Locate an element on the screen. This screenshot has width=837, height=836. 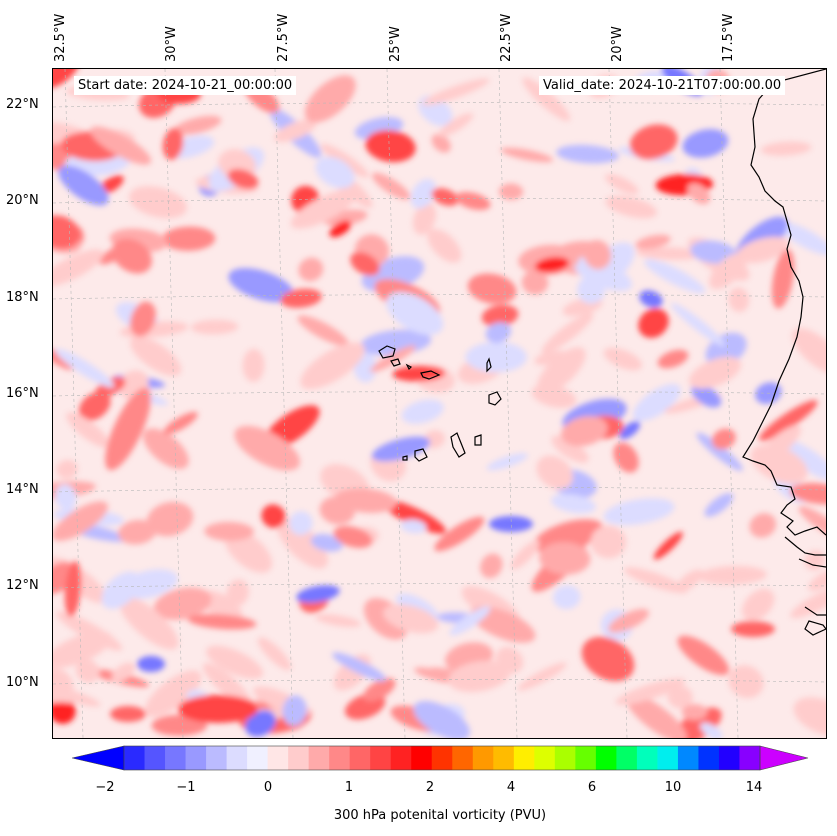
lon-label: 22.5°W is located at coordinates (506, 37).